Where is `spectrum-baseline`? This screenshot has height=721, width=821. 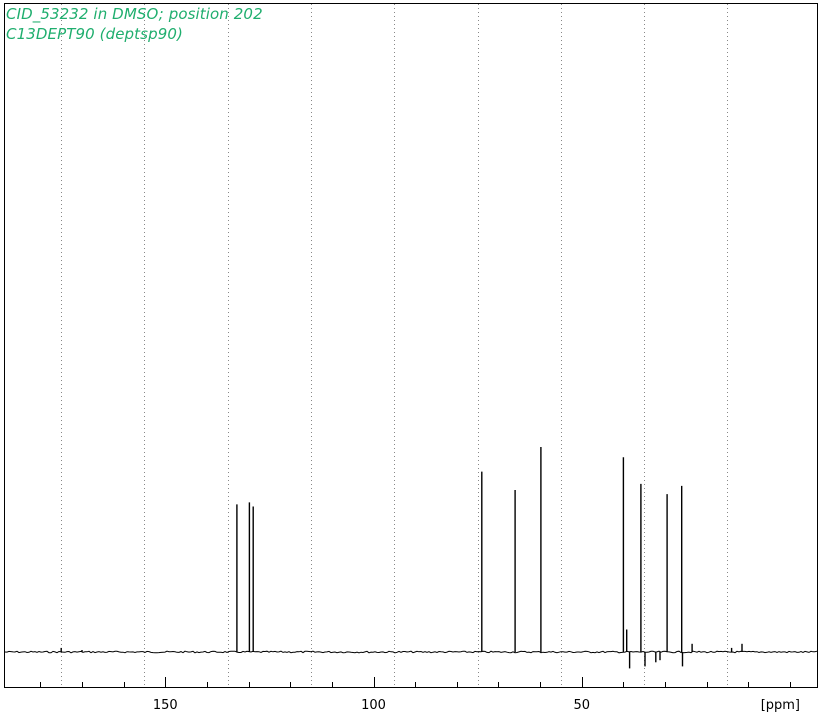
spectrum-baseline is located at coordinates (411, 652).